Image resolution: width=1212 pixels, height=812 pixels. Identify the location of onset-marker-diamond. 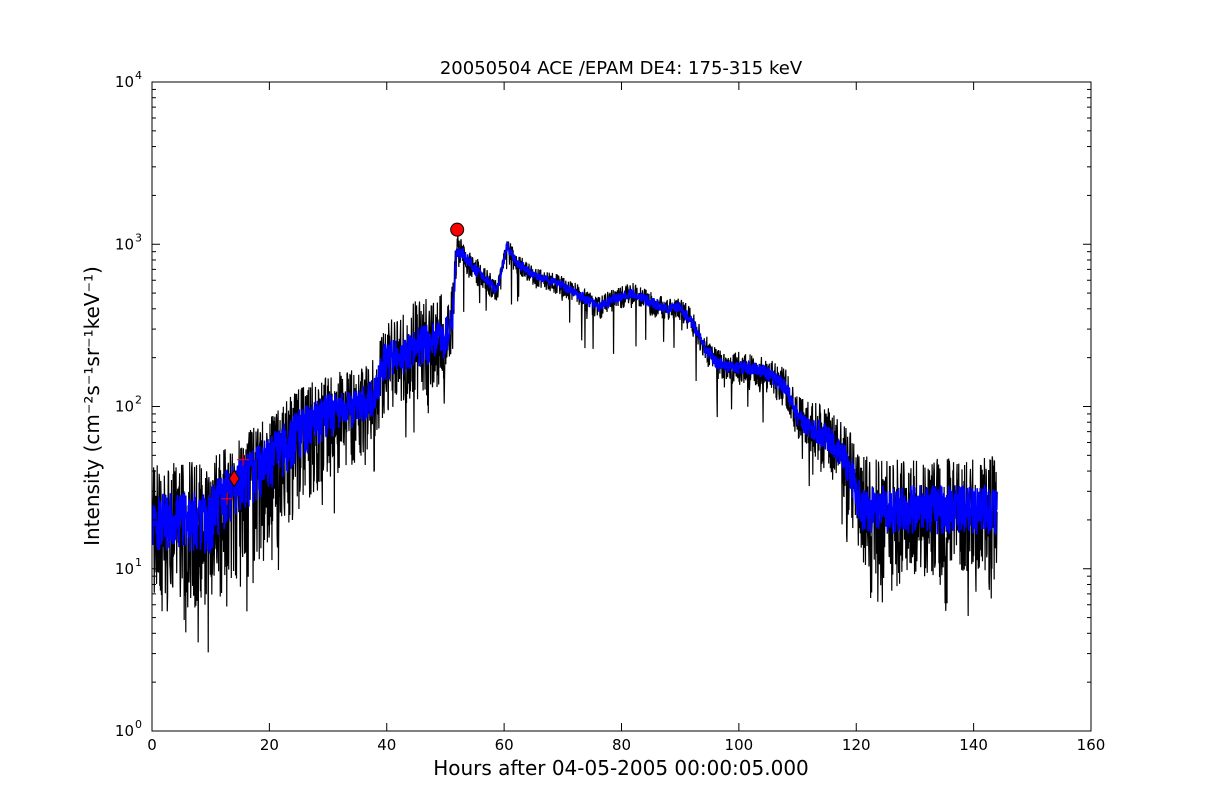
(234, 478).